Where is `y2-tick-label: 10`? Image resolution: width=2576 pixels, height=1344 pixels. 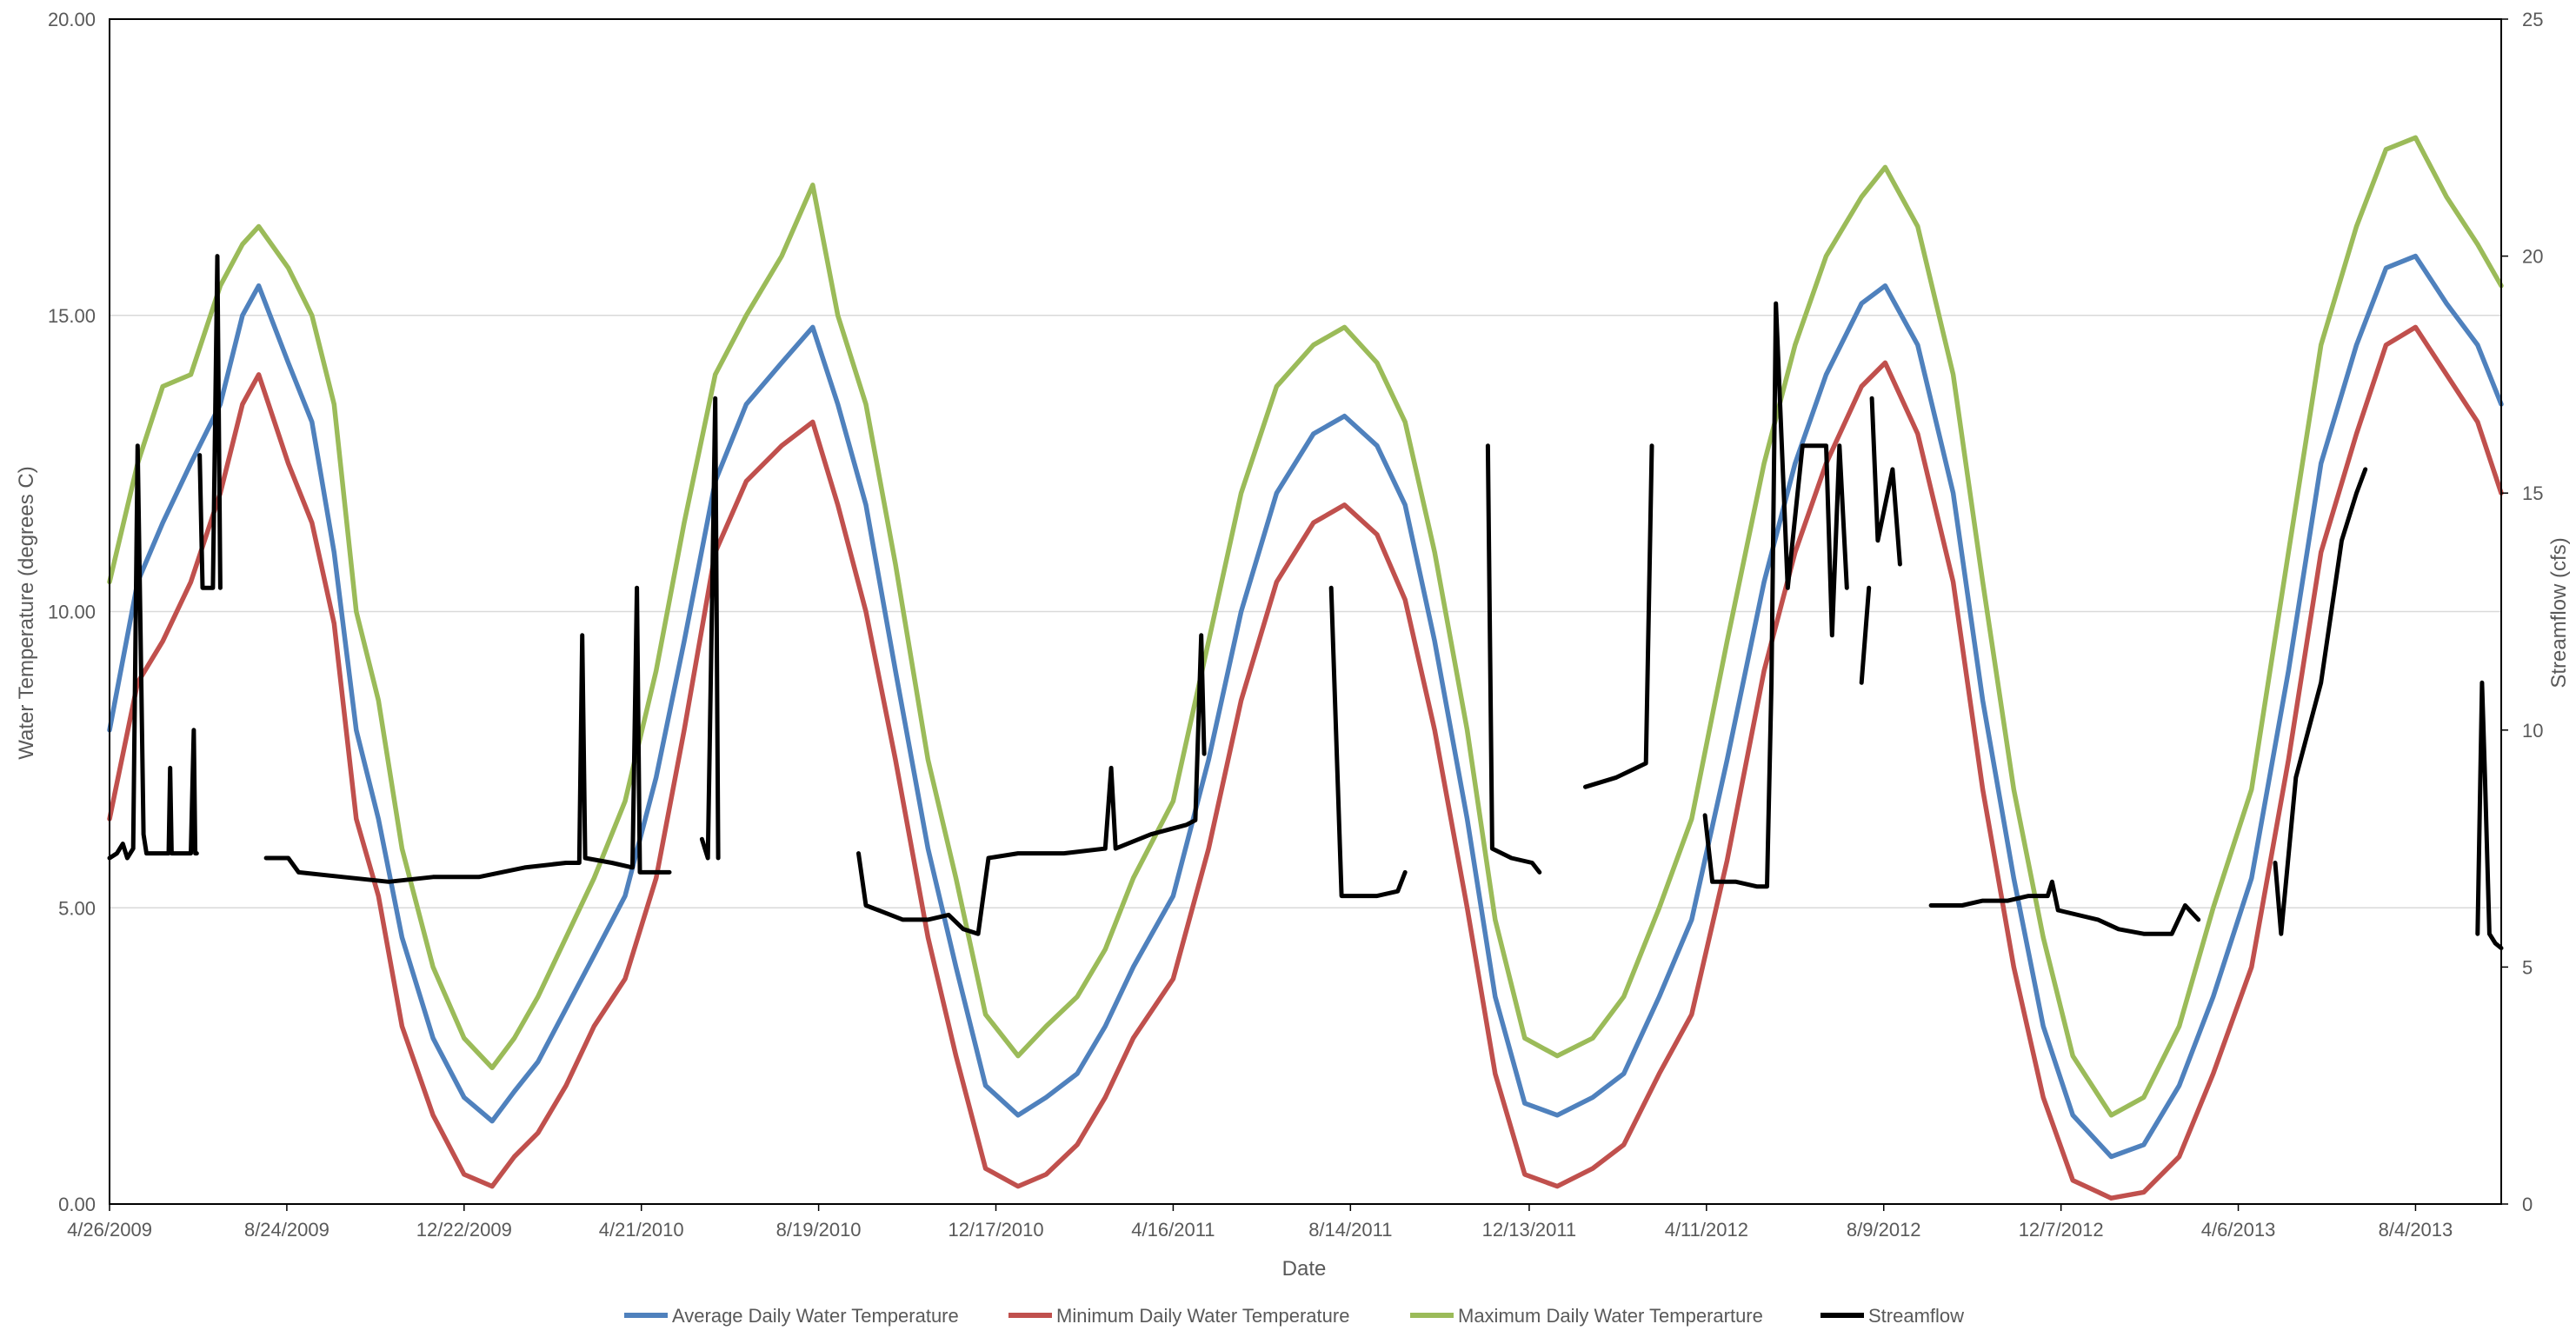
y2-tick-label: 10 is located at coordinates (2532, 731).